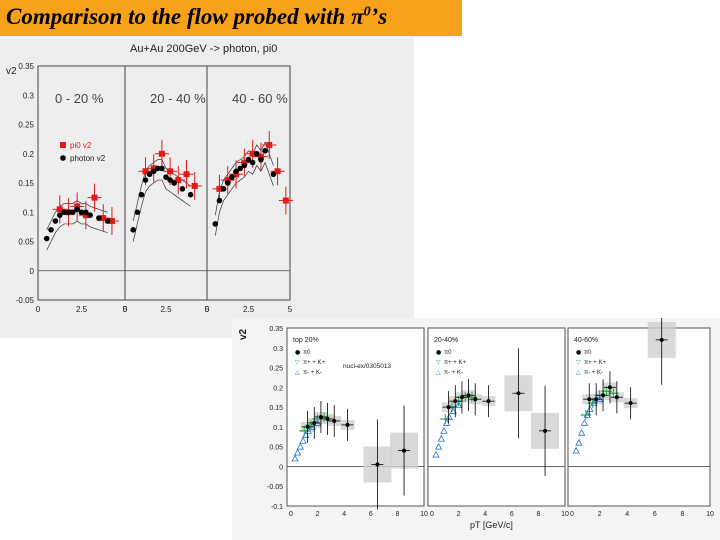  What do you see at coordinates (595, 363) in the screenshot?
I see `chart2-legend-label: π+ + K+` at bounding box center [595, 363].